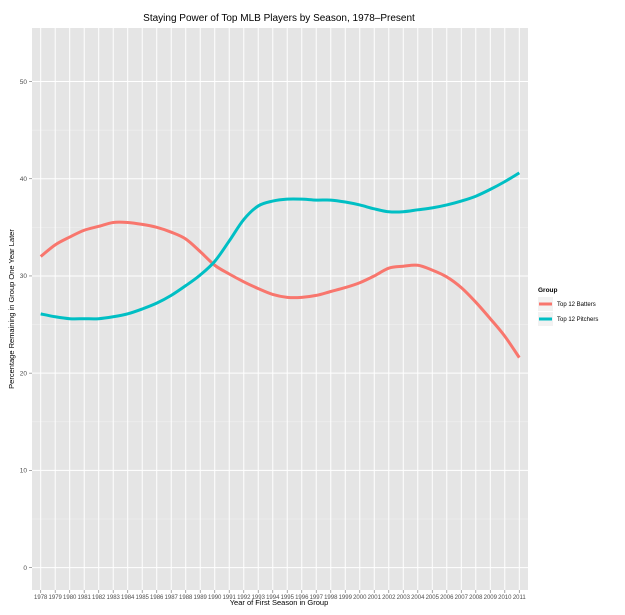 The width and height of the screenshot is (625, 615). What do you see at coordinates (433, 598) in the screenshot?
I see `x-tick-label: 2005` at bounding box center [433, 598].